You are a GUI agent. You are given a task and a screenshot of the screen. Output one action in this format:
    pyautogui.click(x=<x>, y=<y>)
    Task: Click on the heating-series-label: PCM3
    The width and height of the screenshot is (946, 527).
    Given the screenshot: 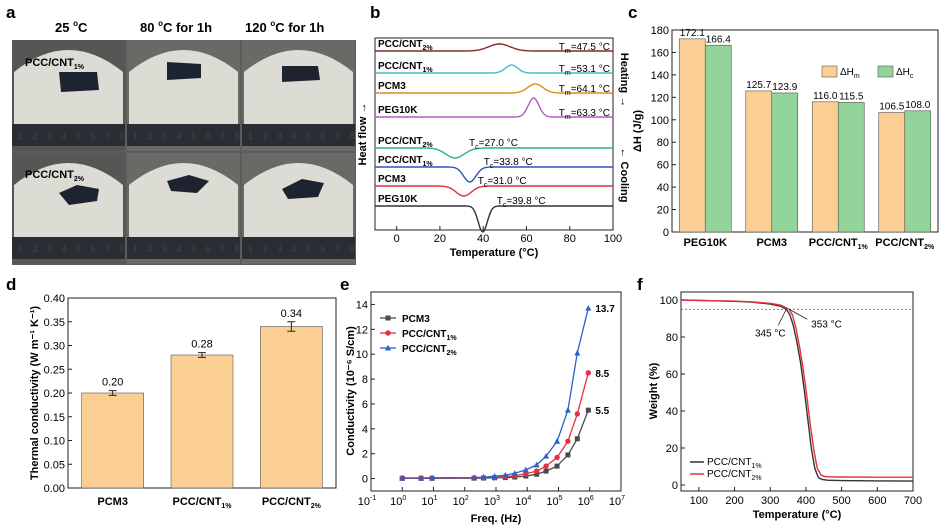 What is the action you would take?
    pyautogui.click(x=392, y=86)
    